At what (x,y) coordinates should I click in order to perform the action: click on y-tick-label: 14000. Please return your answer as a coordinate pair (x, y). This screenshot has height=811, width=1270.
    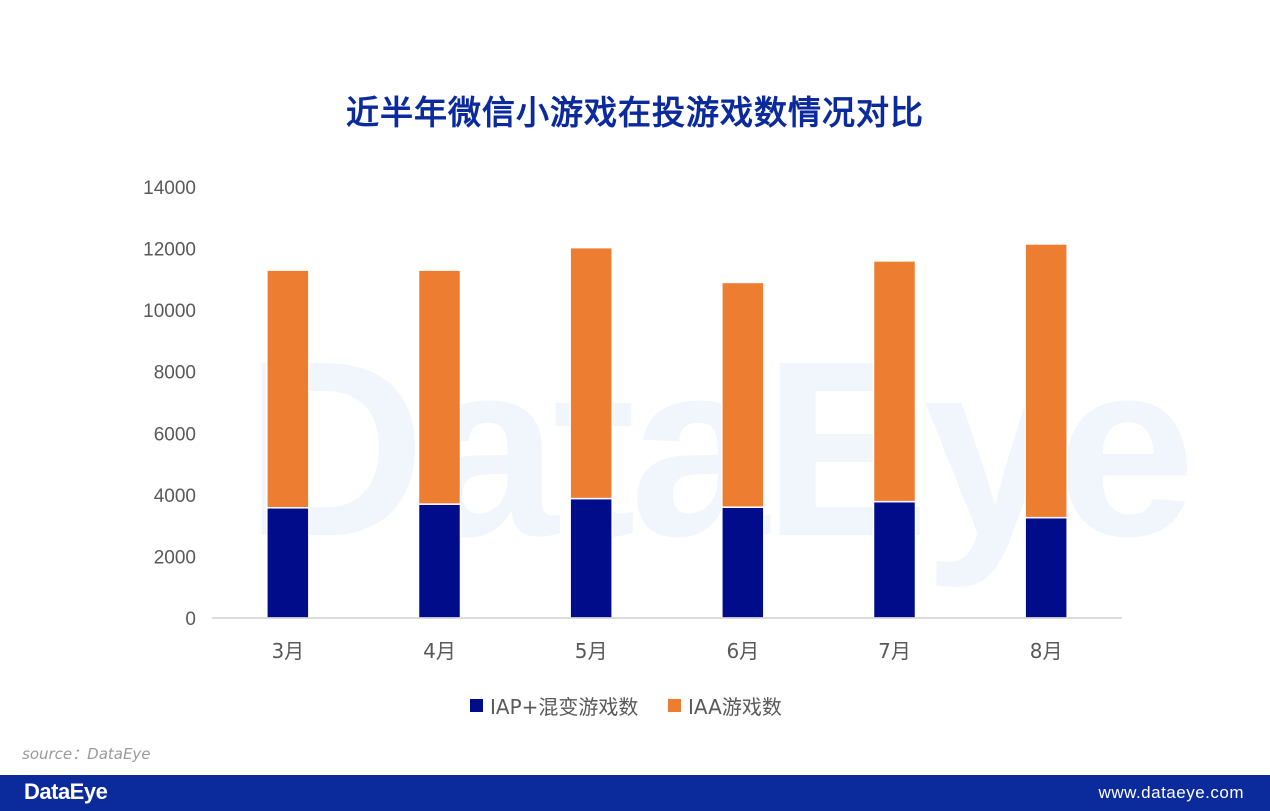
    Looking at the image, I should click on (169, 188).